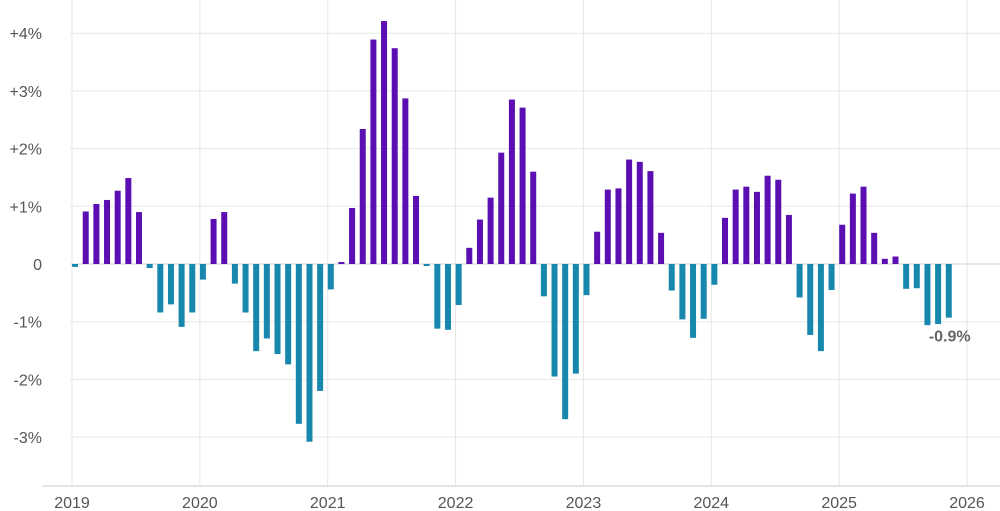 The height and width of the screenshot is (511, 1000). Describe the element at coordinates (26, 34) in the screenshot. I see `y-tick-label: +4%` at that location.